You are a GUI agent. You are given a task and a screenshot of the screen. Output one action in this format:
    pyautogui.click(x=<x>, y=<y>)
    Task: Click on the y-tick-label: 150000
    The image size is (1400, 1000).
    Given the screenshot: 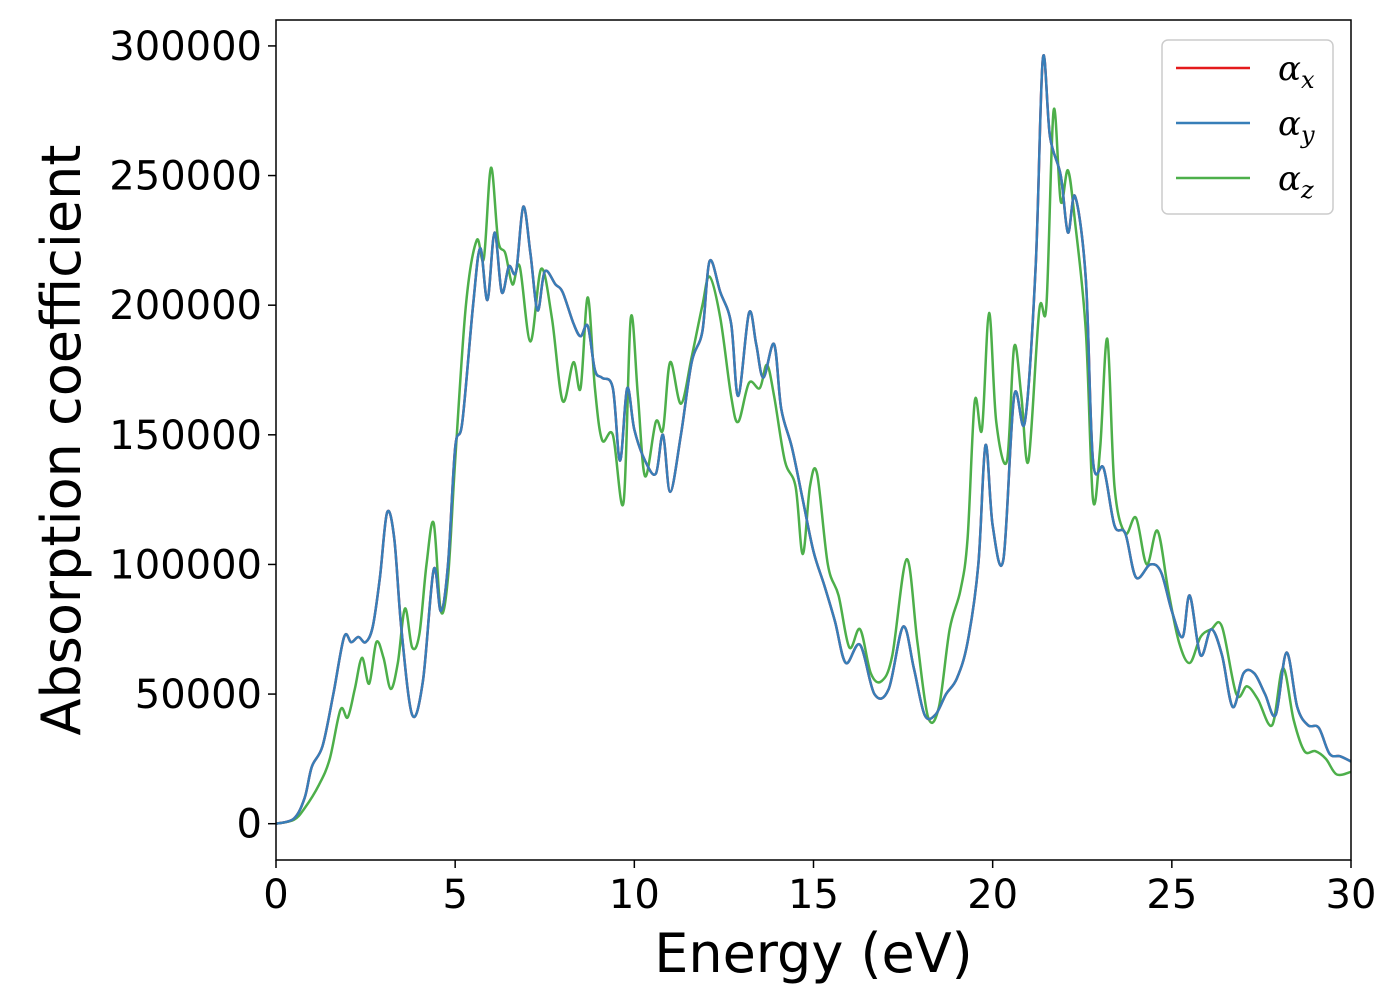 What is the action you would take?
    pyautogui.click(x=185, y=436)
    